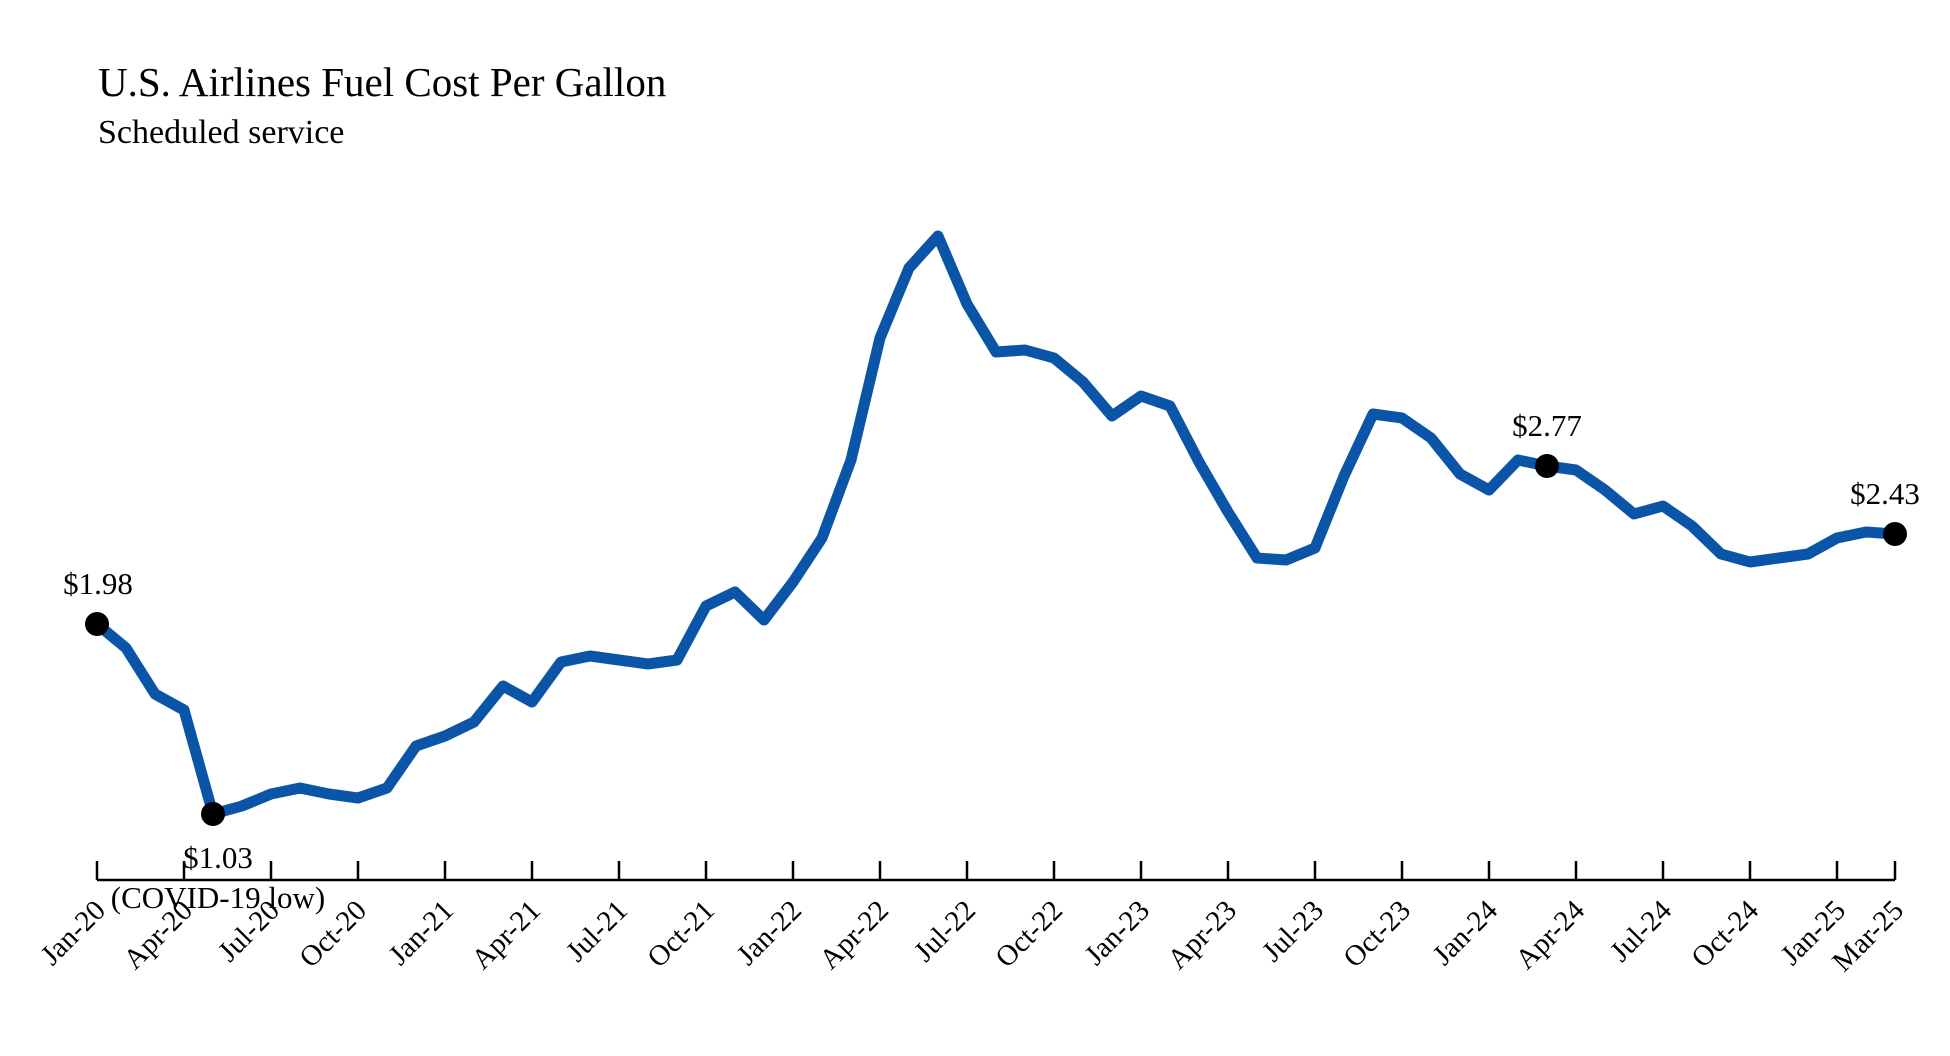 Image resolution: width=1950 pixels, height=1056 pixels. What do you see at coordinates (853, 934) in the screenshot?
I see `x-tick-label-apr-22: Apr-22` at bounding box center [853, 934].